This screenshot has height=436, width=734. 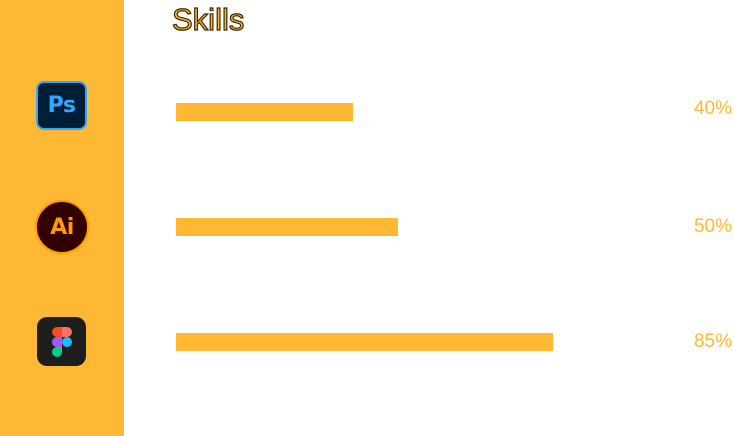 What do you see at coordinates (712, 226) in the screenshot?
I see `illustrator-skill-percent: 50%` at bounding box center [712, 226].